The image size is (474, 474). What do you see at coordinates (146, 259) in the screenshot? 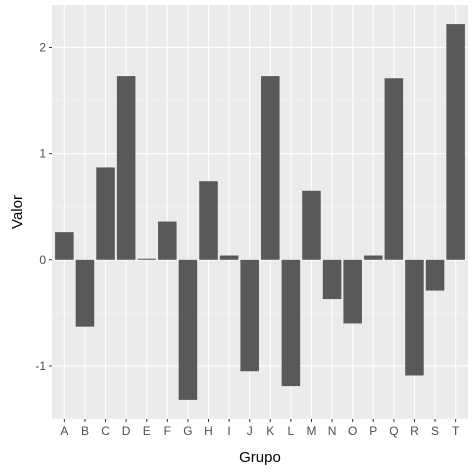
I see `bar-E` at bounding box center [146, 259].